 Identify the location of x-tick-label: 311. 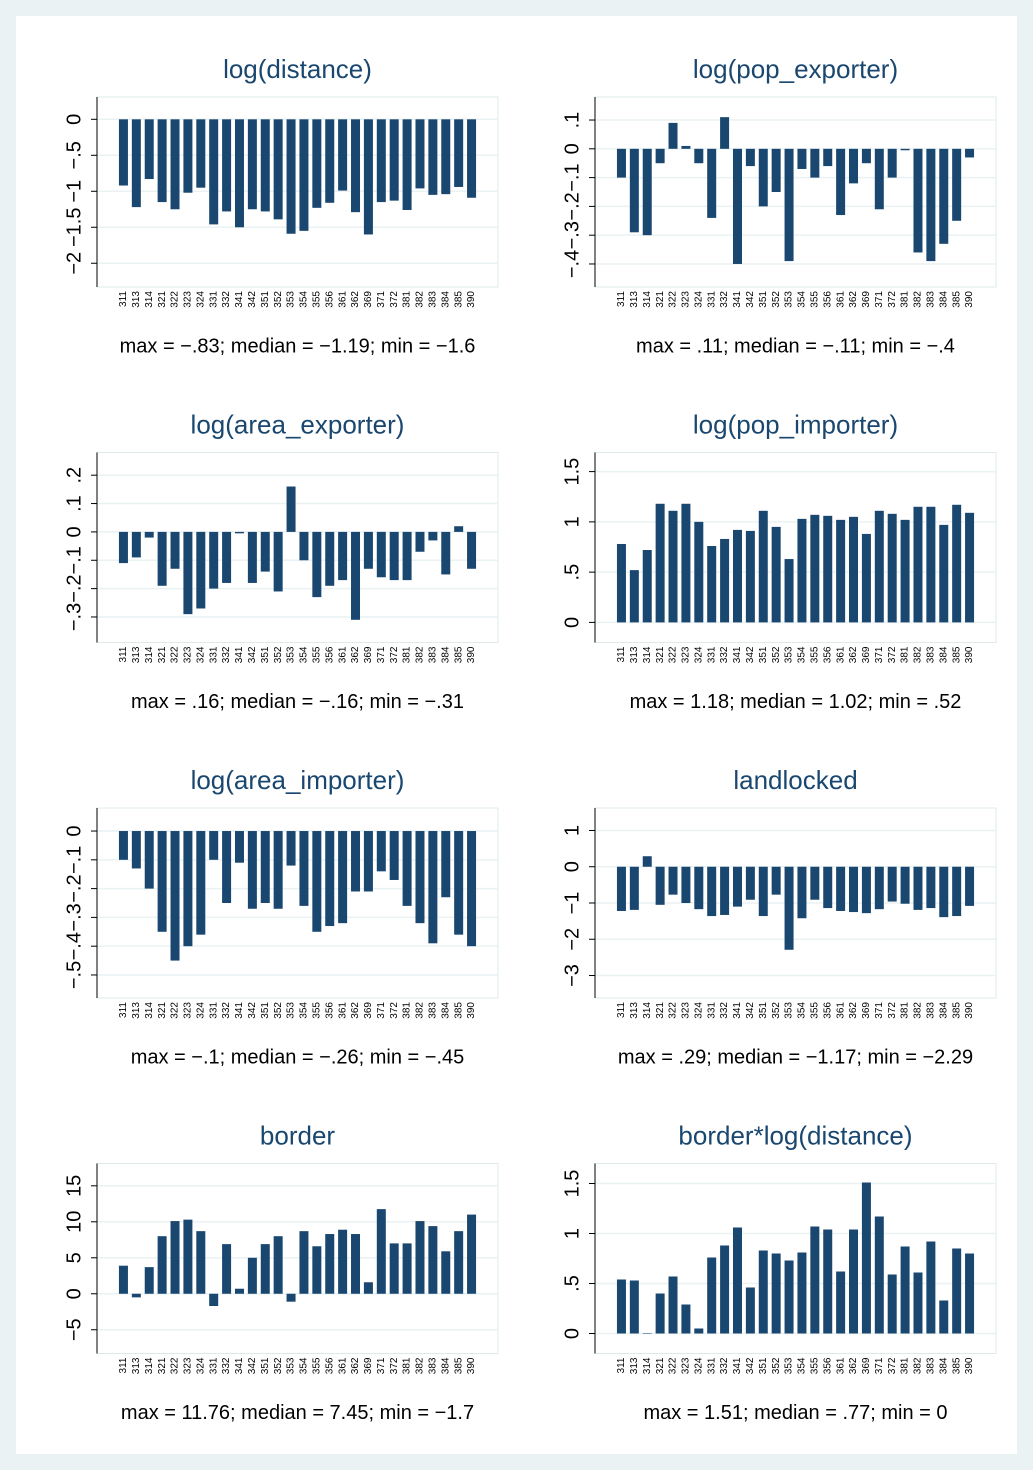
(621, 1365).